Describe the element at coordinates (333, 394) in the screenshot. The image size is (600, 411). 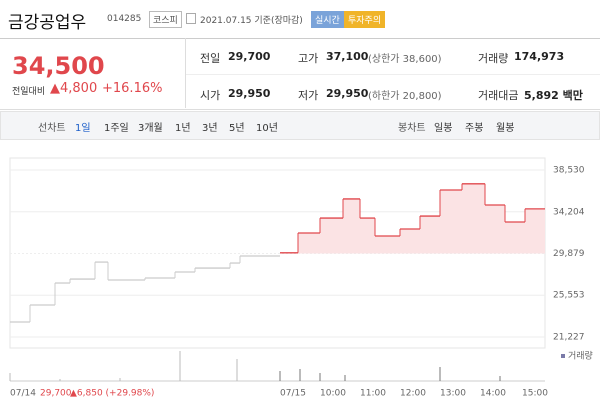
I see `x-tick-label: 10:00` at that location.